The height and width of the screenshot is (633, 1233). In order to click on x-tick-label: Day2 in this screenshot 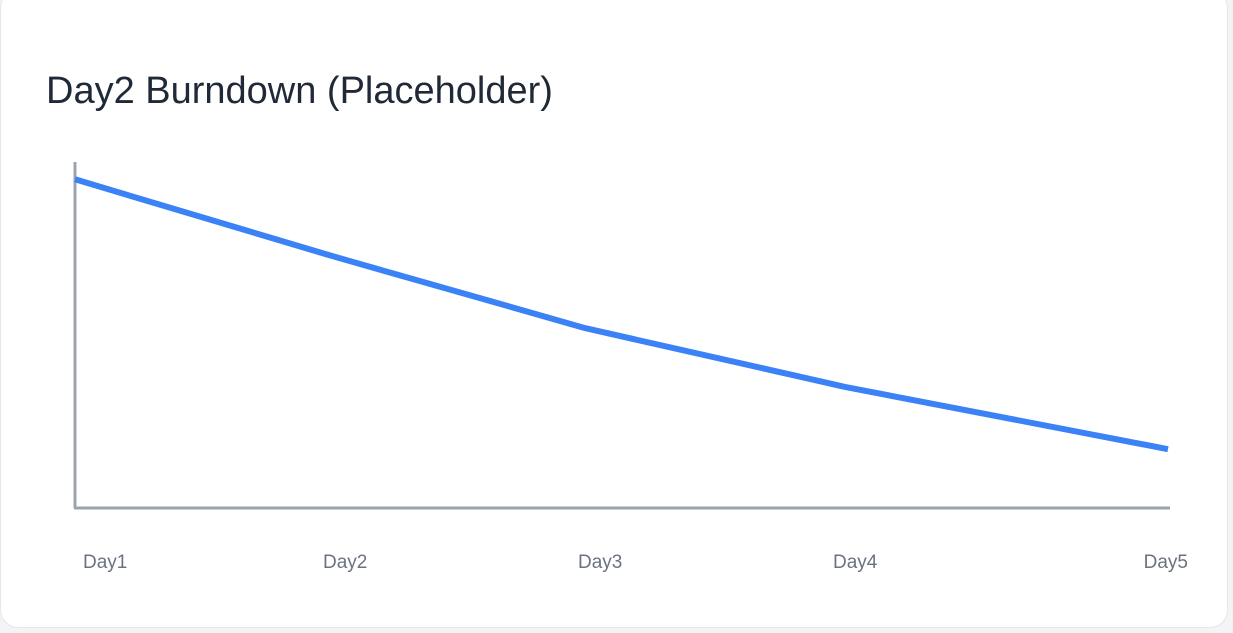, I will do `click(345, 562)`.